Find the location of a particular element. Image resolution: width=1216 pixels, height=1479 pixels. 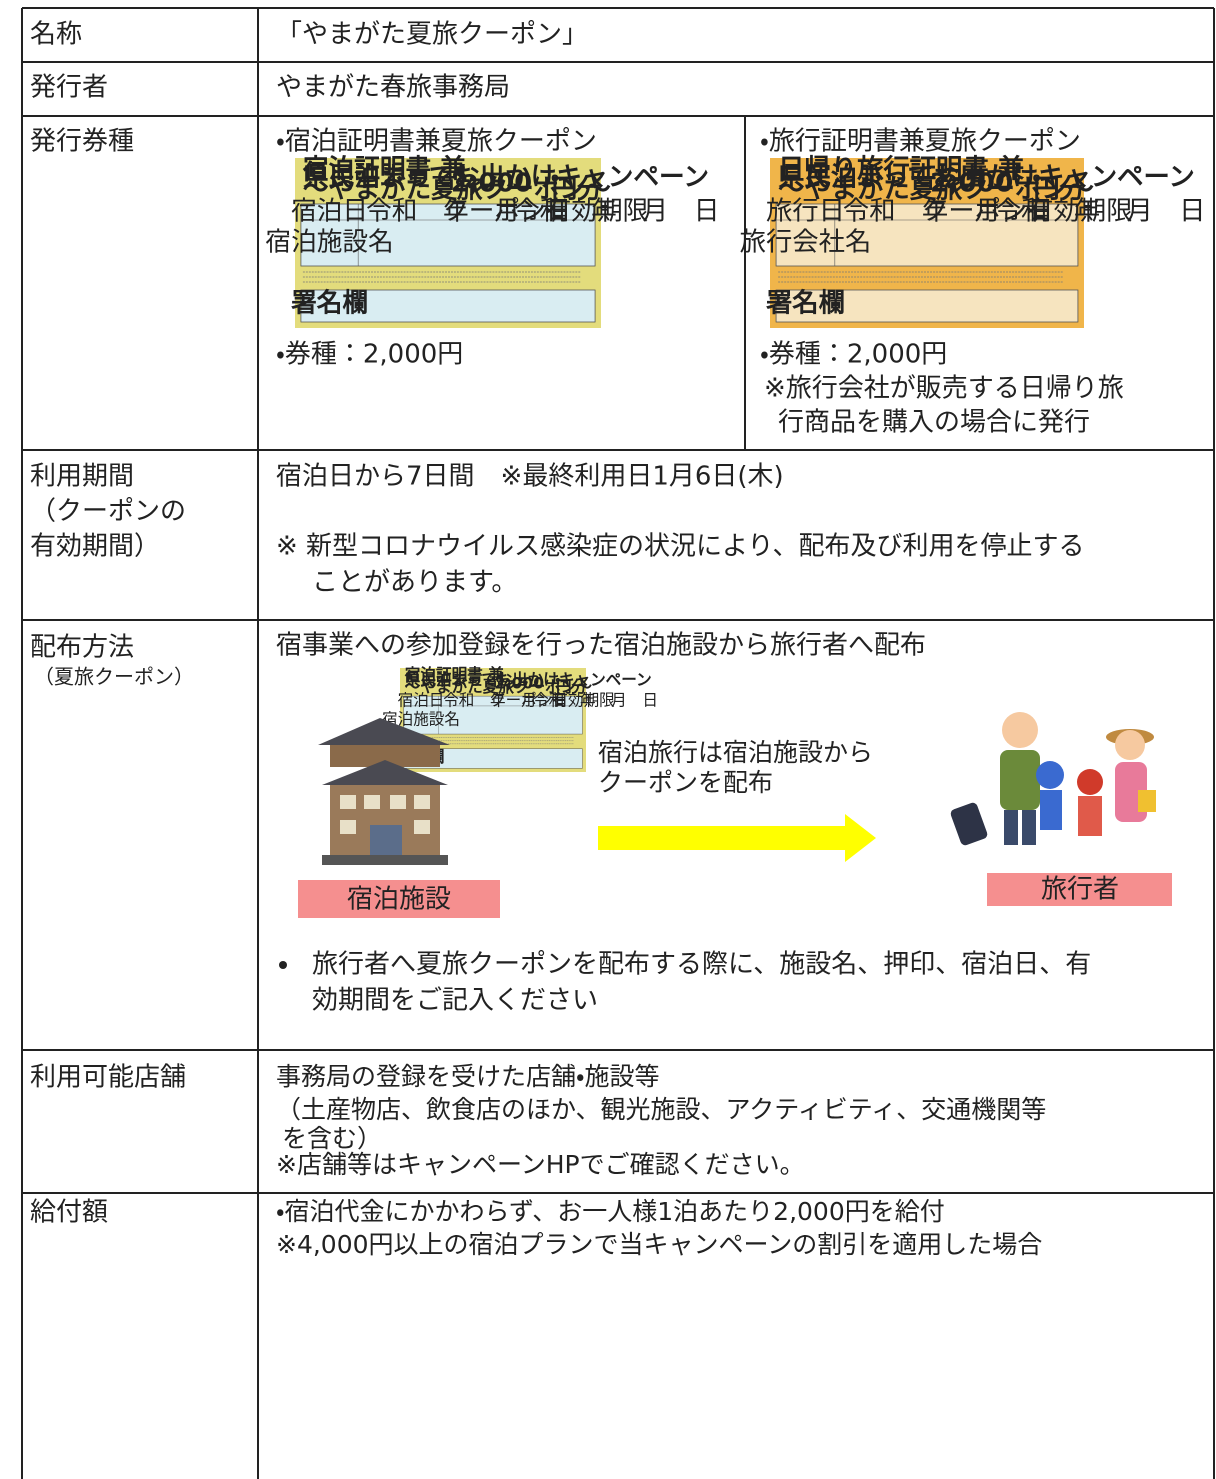

row-content: ・宿泊代金にかかわらず、お一人様1泊あたり2,000円を給付 is located at coordinates (610, 1211).